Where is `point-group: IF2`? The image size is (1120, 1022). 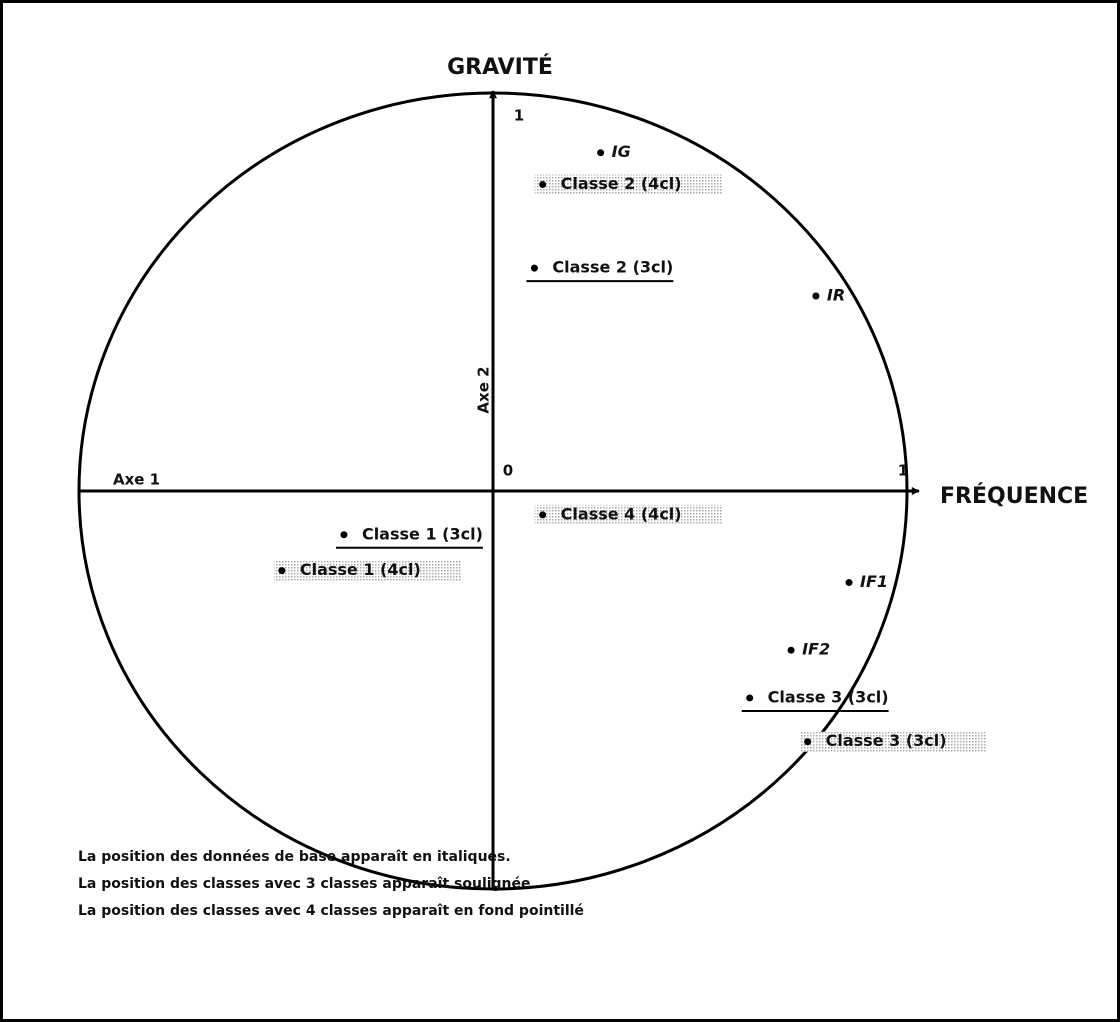
point-group: IF2 is located at coordinates (808, 649).